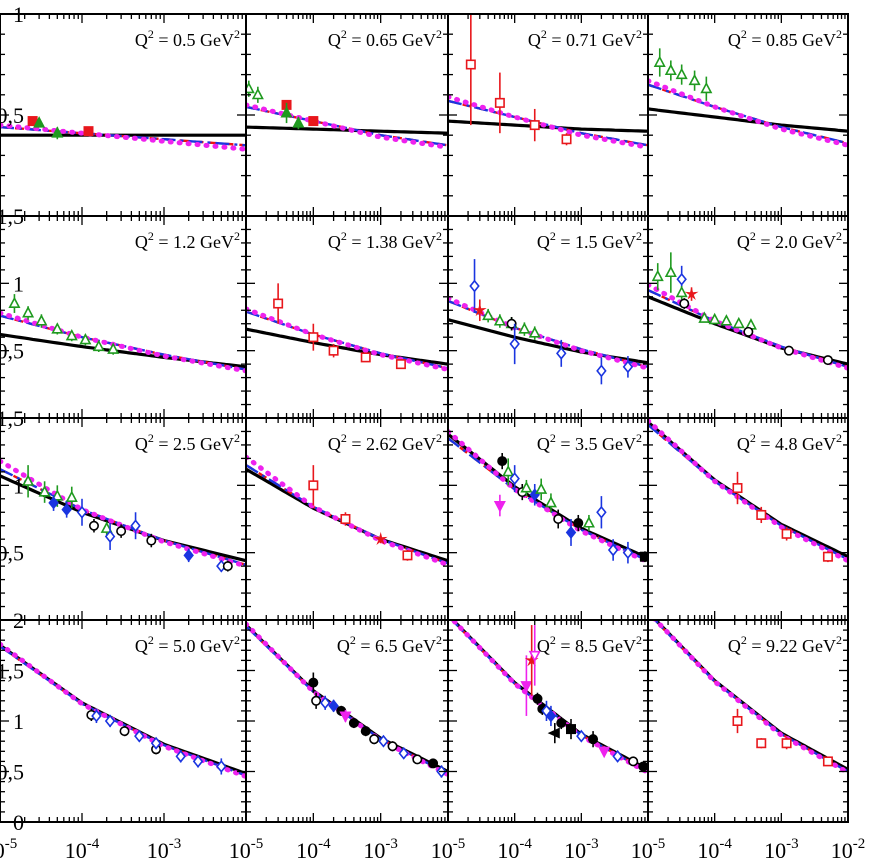 The width and height of the screenshot is (872, 864). I want to click on q2-label: Q2 = 0.85 GeV2, so click(785, 38).